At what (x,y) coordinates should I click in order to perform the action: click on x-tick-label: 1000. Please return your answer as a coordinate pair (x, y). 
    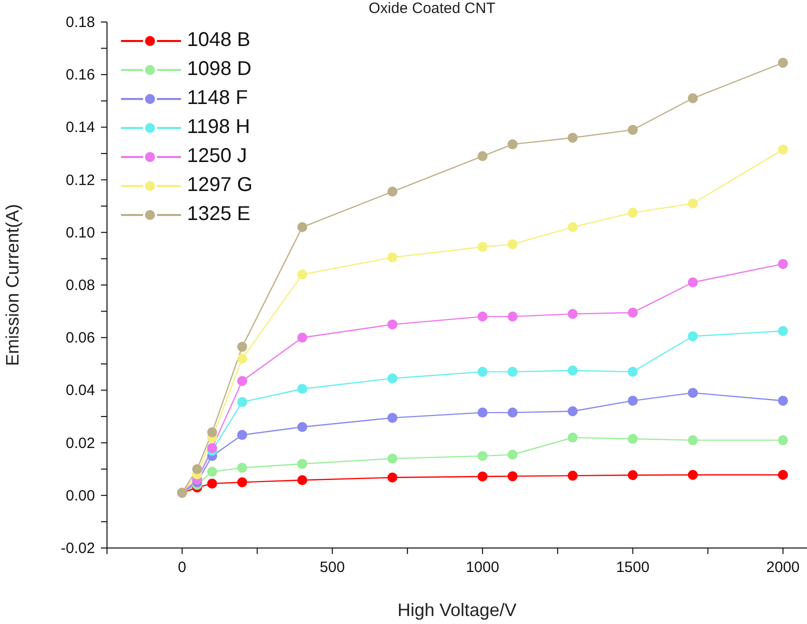
    Looking at the image, I should click on (483, 567).